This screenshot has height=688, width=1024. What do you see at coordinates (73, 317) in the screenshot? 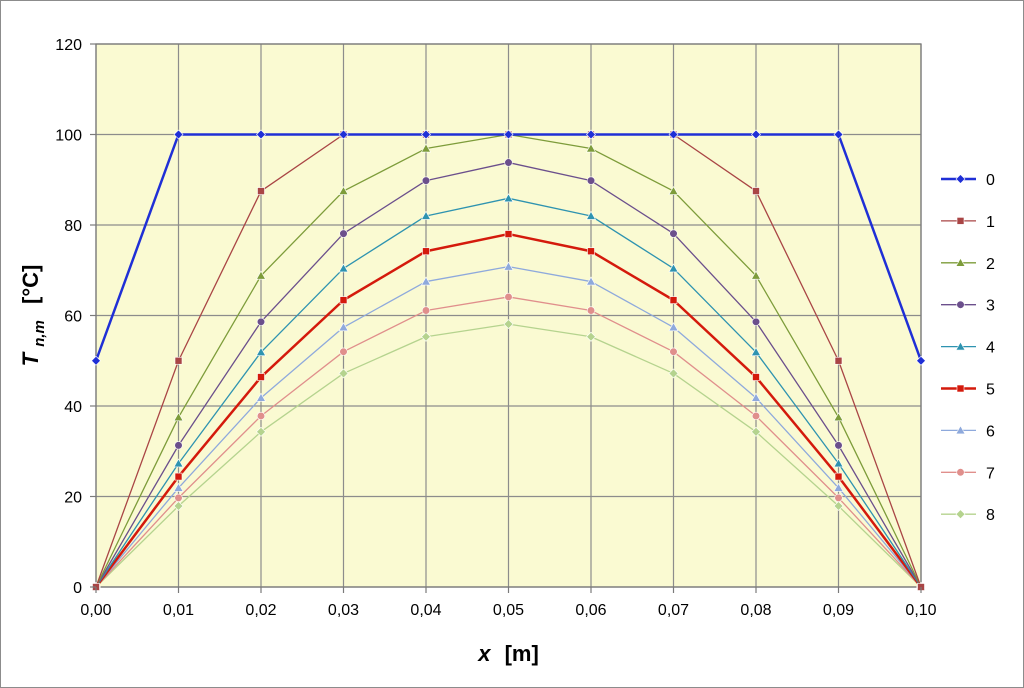
I see `y-tick-label: 60` at bounding box center [73, 317].